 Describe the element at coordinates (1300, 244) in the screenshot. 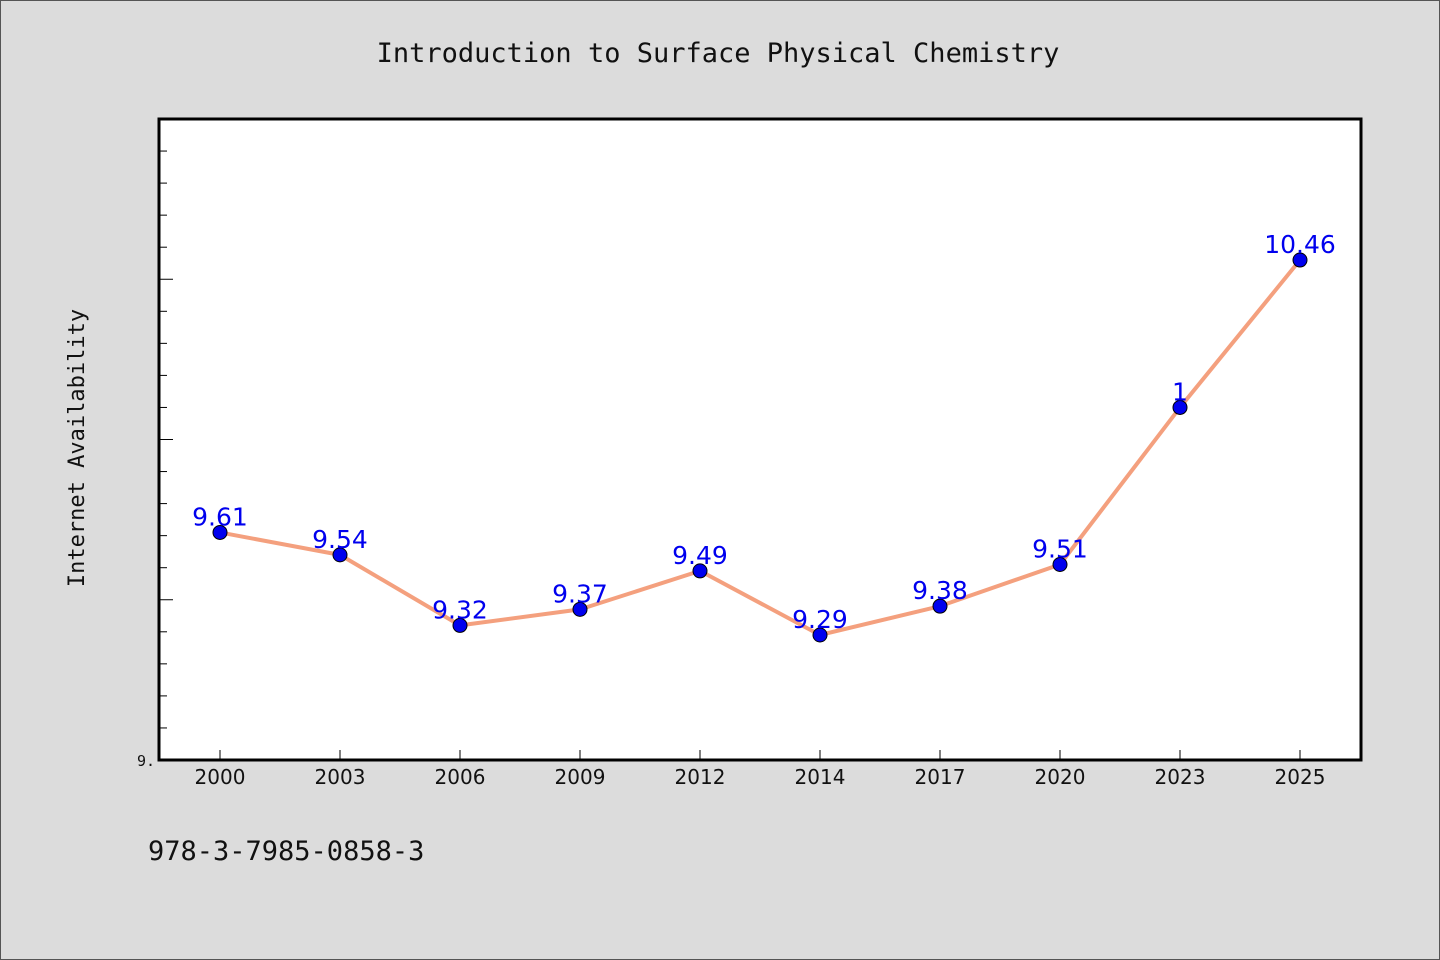

I see `data-label-2025: 10.46` at that location.